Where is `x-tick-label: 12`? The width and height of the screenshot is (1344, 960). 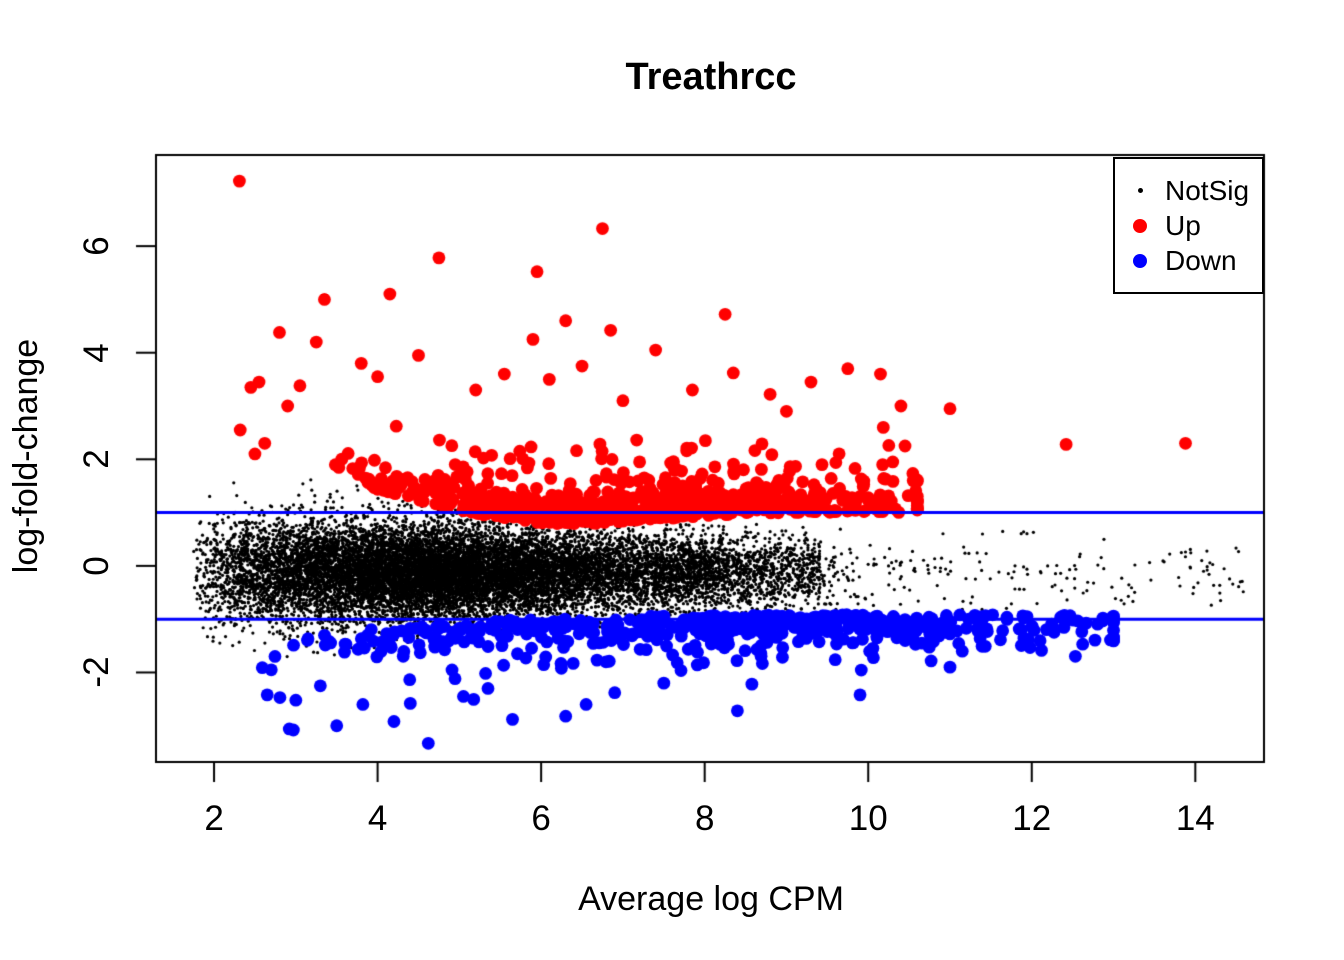
x-tick-label: 12 is located at coordinates (1032, 818).